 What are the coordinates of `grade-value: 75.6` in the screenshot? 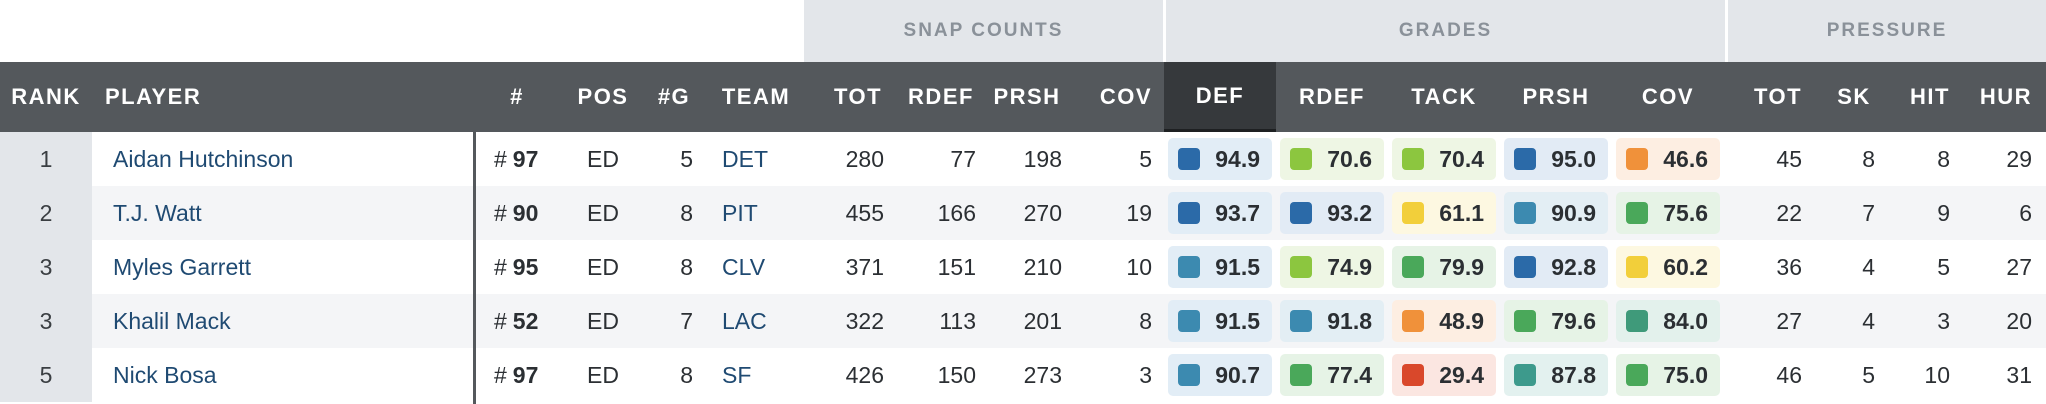 It's located at (1685, 212).